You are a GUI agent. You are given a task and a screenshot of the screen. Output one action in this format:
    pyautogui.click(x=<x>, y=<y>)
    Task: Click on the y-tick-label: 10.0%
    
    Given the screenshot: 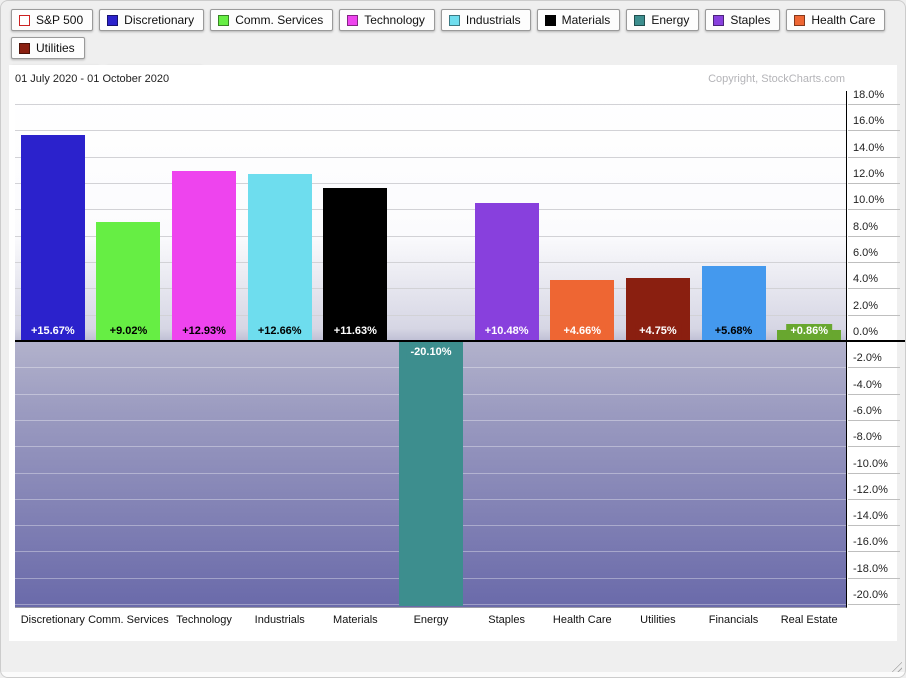 What is the action you would take?
    pyautogui.click(x=869, y=200)
    